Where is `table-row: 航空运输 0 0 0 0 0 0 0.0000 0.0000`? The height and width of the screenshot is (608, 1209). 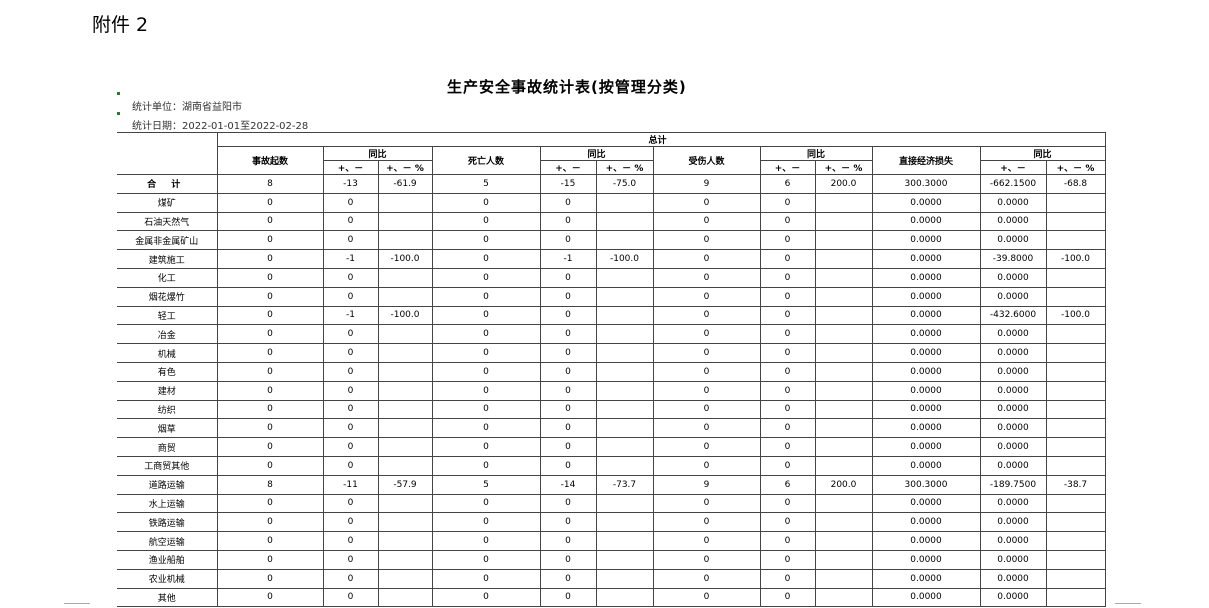 table-row: 航空运输 0 0 0 0 0 0 0.0000 0.0000 is located at coordinates (611, 541).